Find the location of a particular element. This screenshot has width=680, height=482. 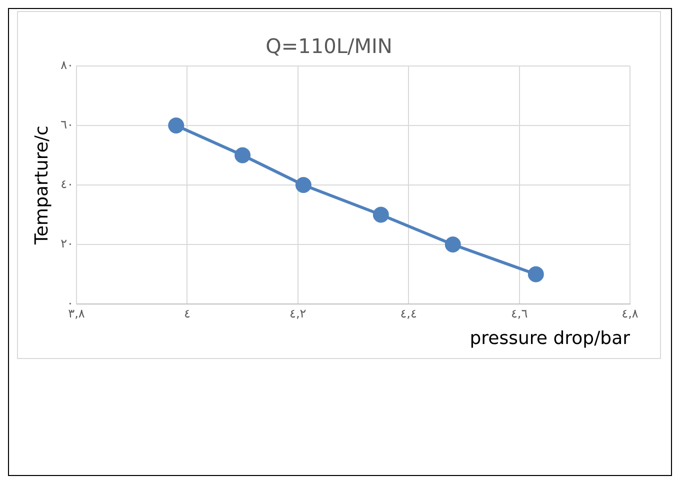

y-tick-label: ٨٠ is located at coordinates (67, 65).